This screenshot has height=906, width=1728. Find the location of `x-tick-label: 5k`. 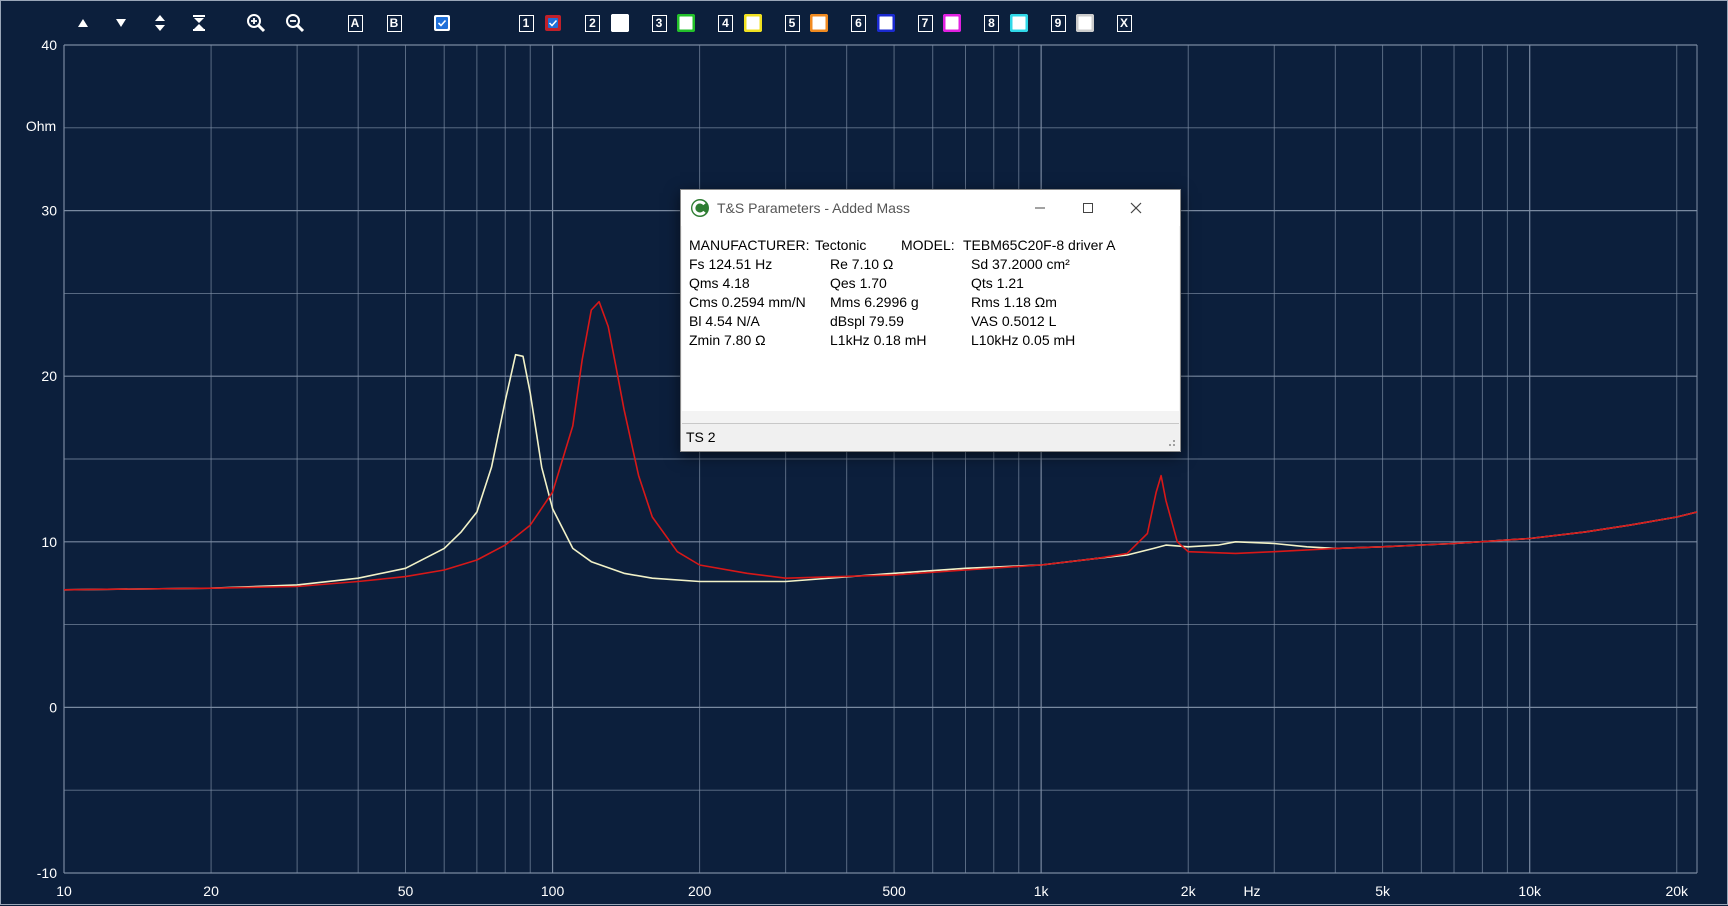

x-tick-label: 5k is located at coordinates (1383, 891).